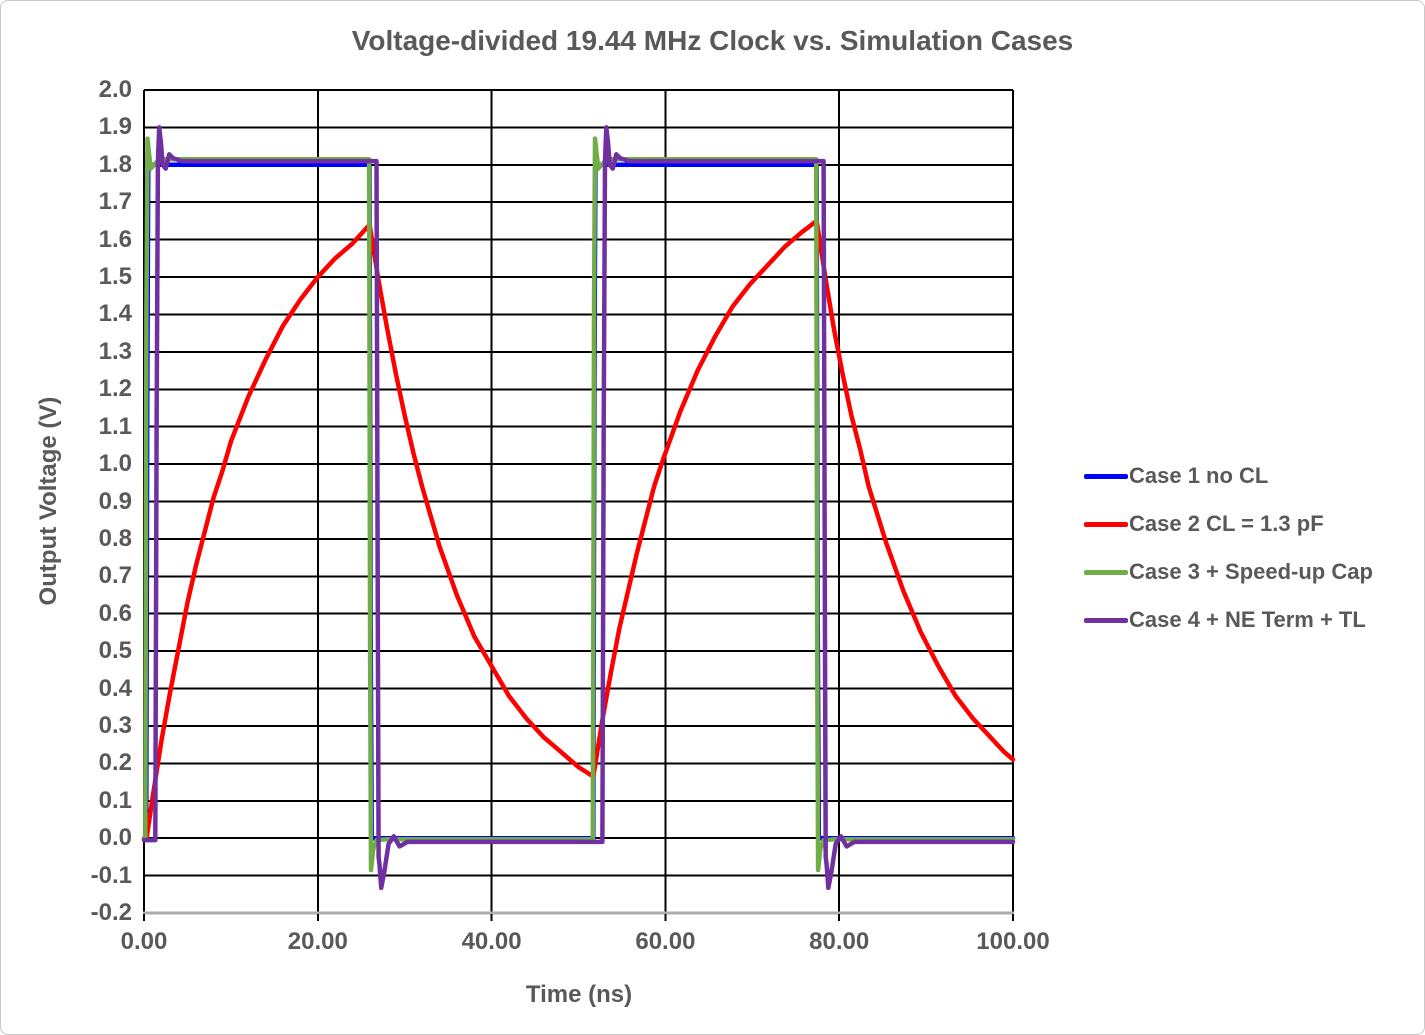  Describe the element at coordinates (1199, 475) in the screenshot. I see `legend-label: Case 1 no CL` at that location.